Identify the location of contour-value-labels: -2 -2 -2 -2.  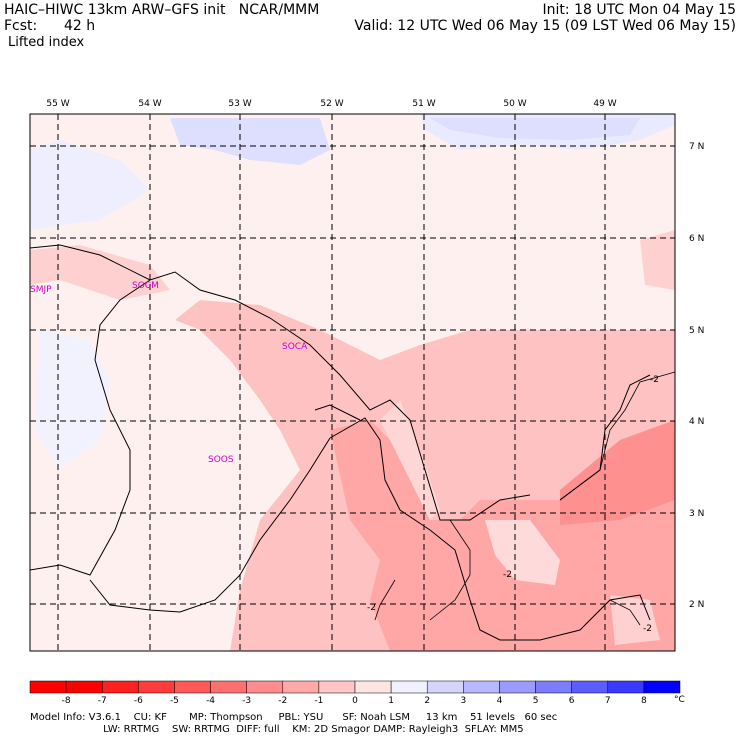
(513, 504).